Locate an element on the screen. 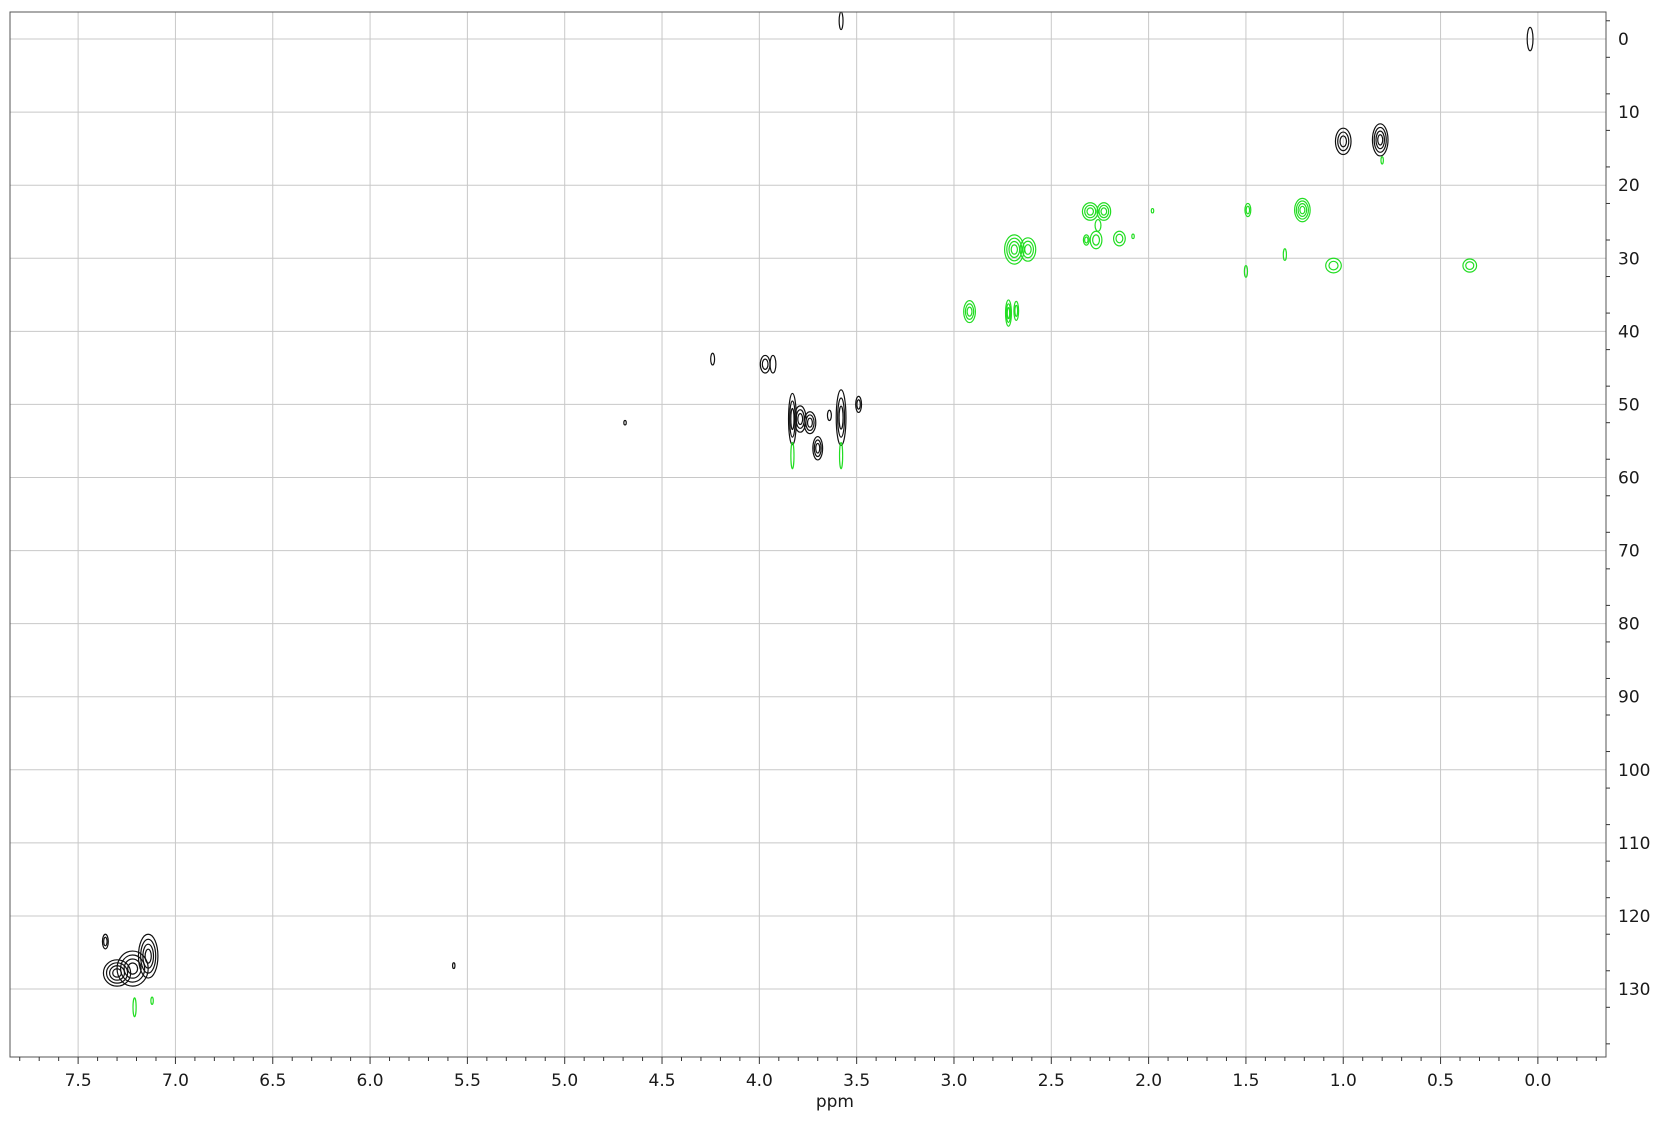 The image size is (1661, 1130). y-tick-label: 100 is located at coordinates (1634, 771).